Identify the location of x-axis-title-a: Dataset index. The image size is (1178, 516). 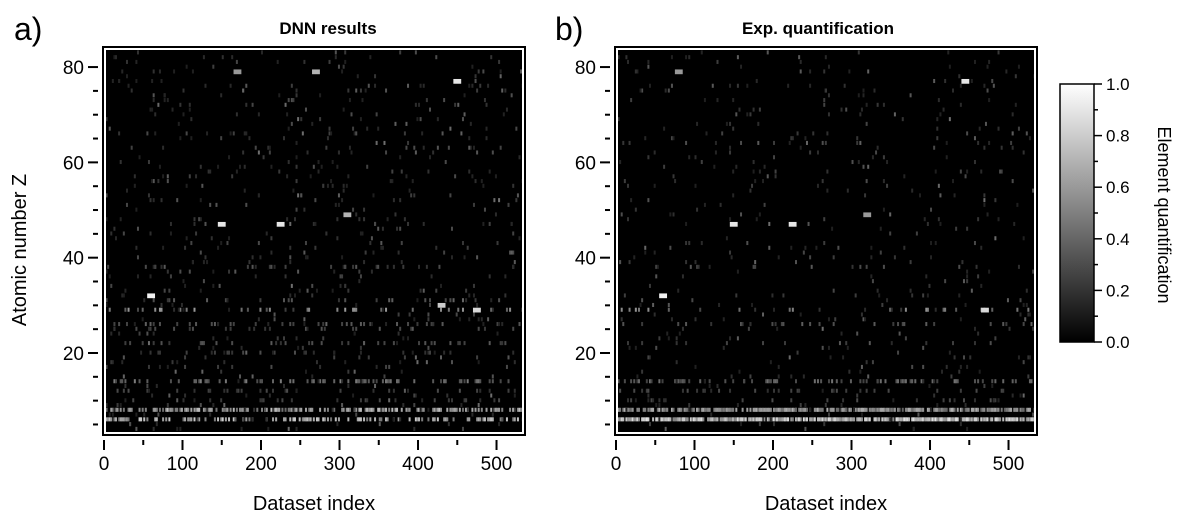
(314, 504).